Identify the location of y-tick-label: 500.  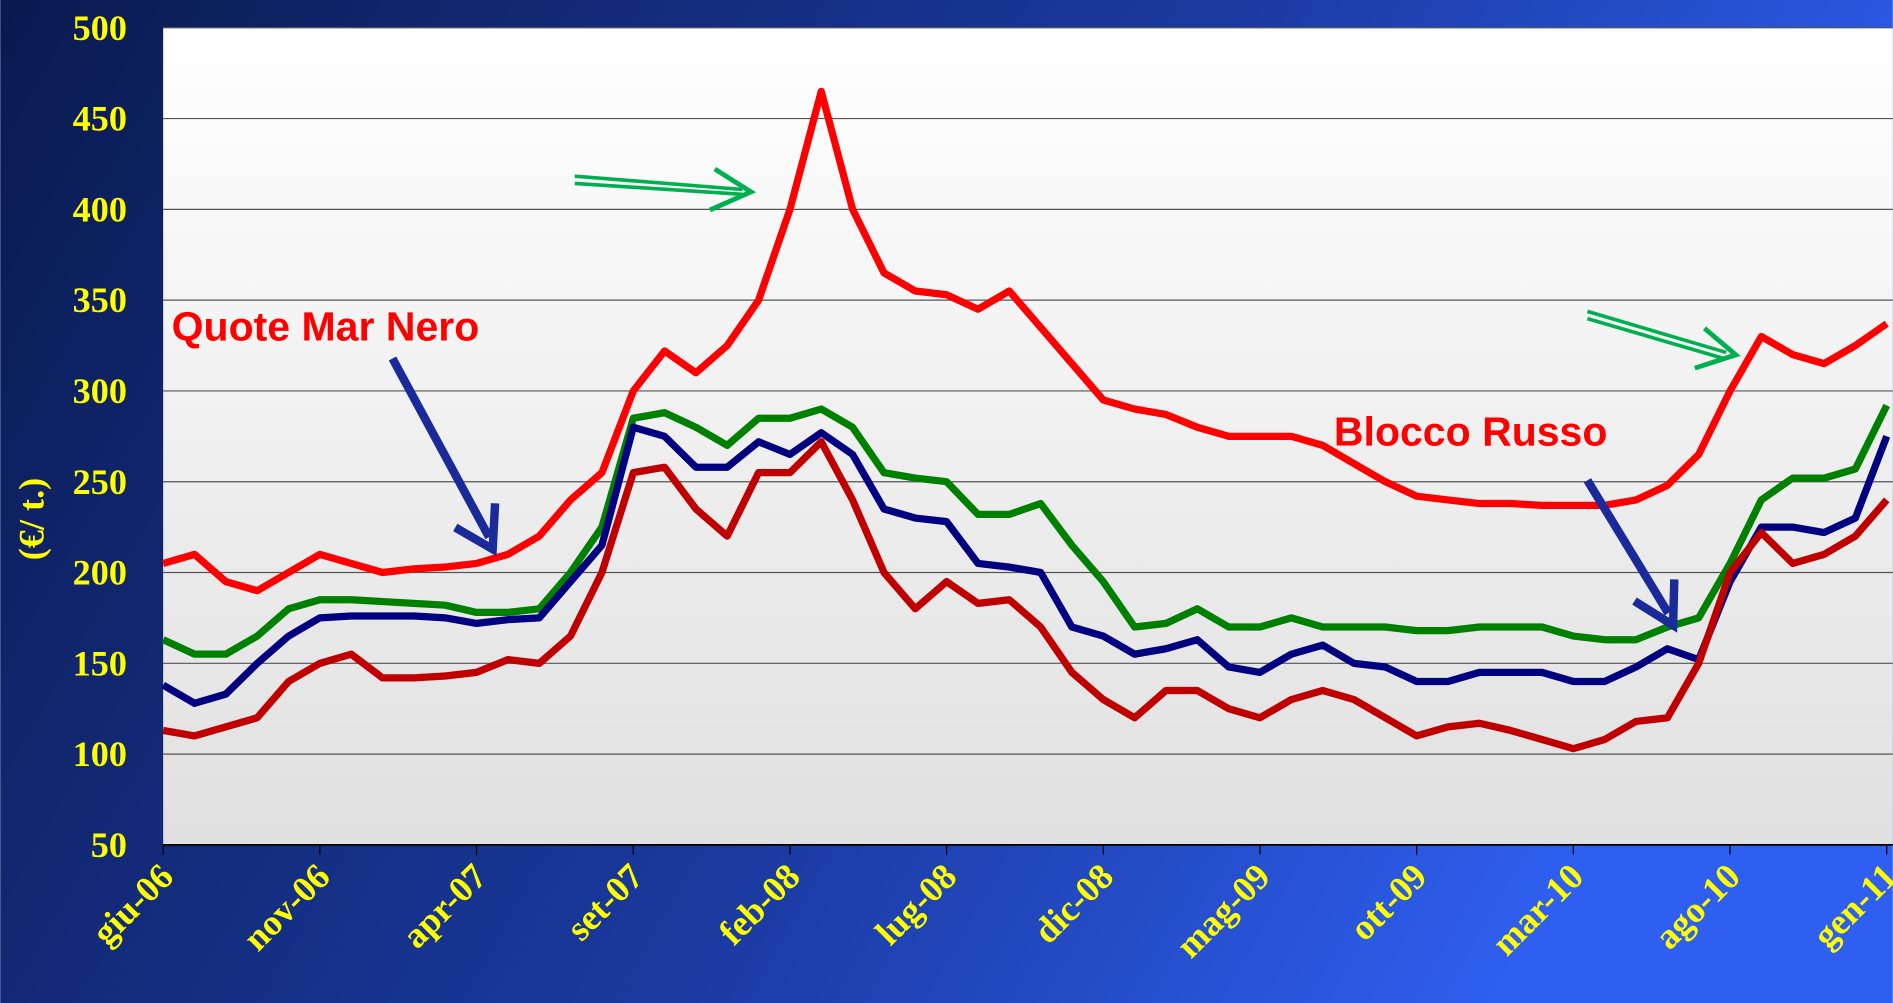
(100, 28).